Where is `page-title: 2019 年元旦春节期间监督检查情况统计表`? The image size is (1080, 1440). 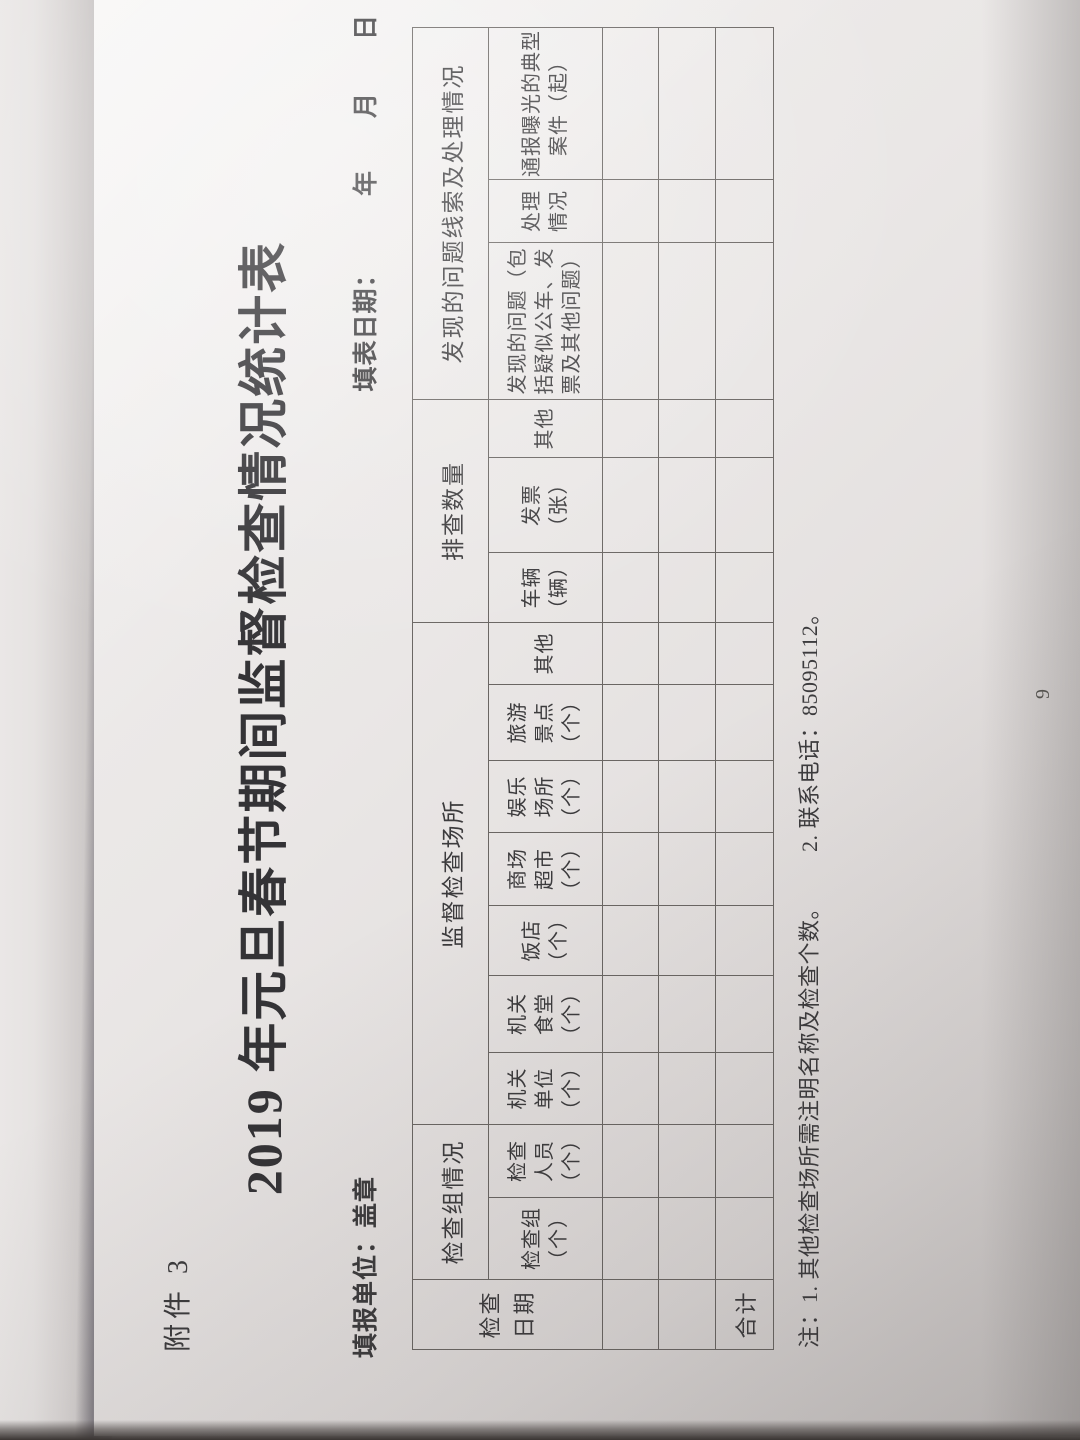 page-title: 2019 年元旦春节期间监督检查情况统计表 is located at coordinates (264, 718).